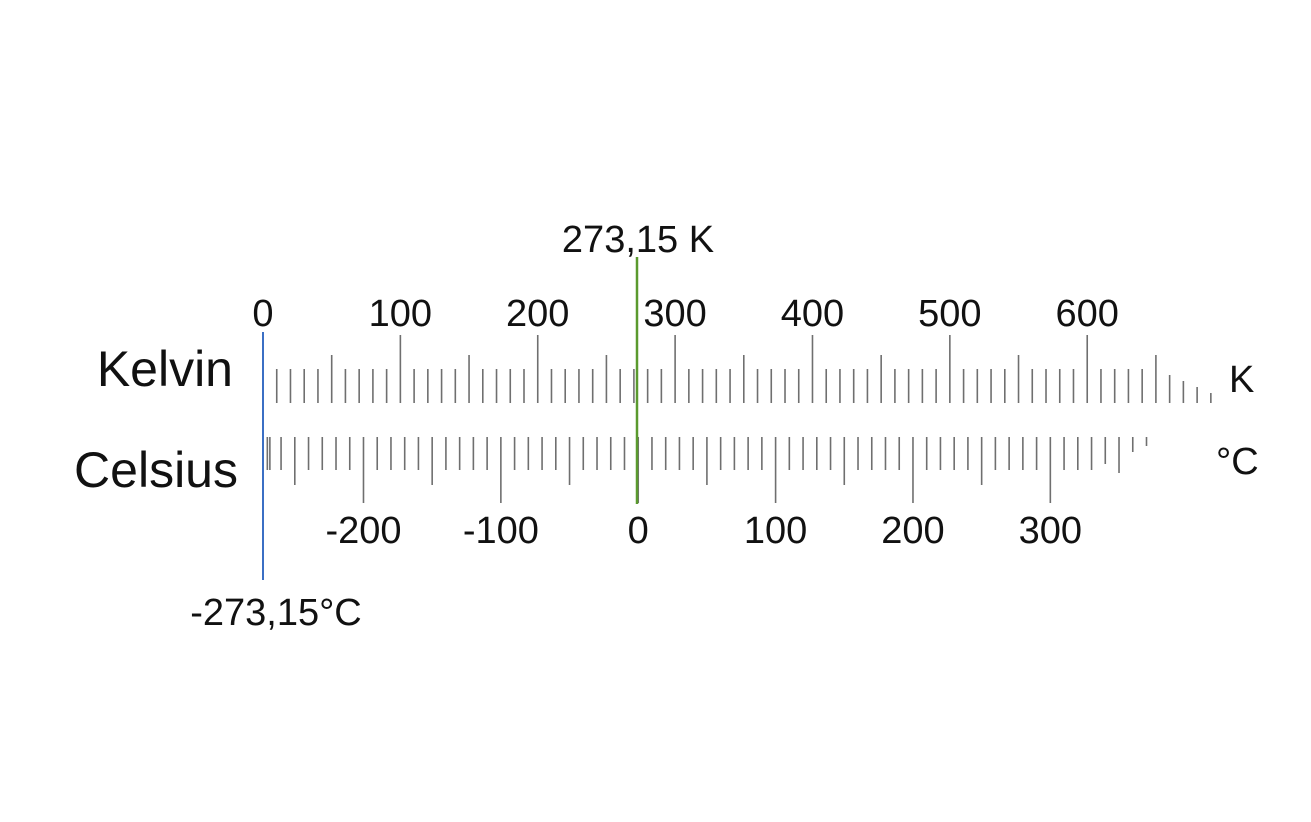 This screenshot has height=822, width=1311. What do you see at coordinates (501, 531) in the screenshot?
I see `celsius-tick-label: -100` at bounding box center [501, 531].